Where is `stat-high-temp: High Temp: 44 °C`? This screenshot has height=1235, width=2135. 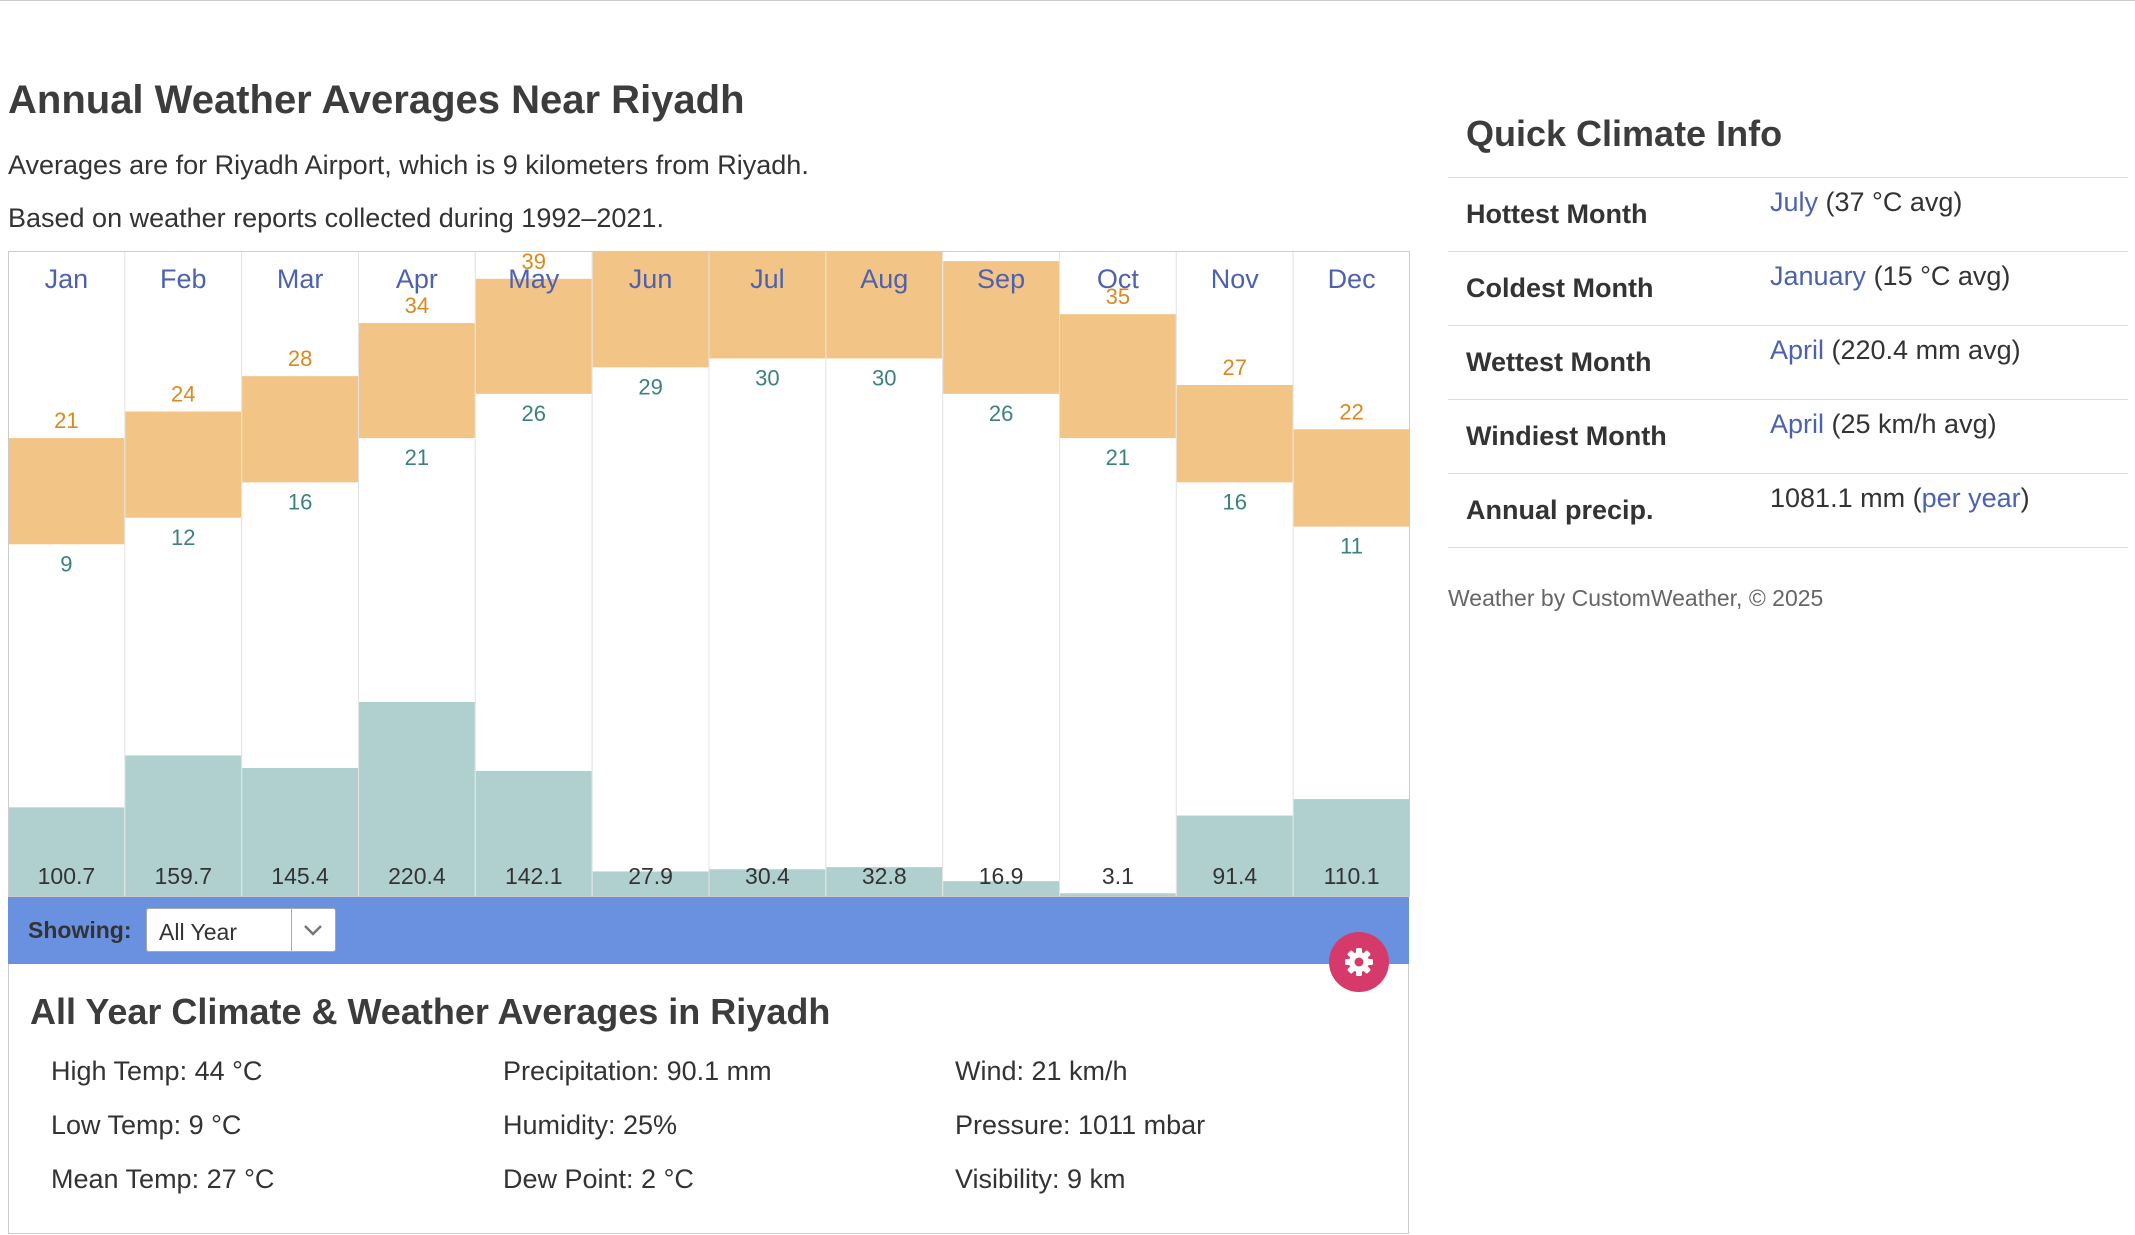 stat-high-temp: High Temp: 44 °C is located at coordinates (157, 1071).